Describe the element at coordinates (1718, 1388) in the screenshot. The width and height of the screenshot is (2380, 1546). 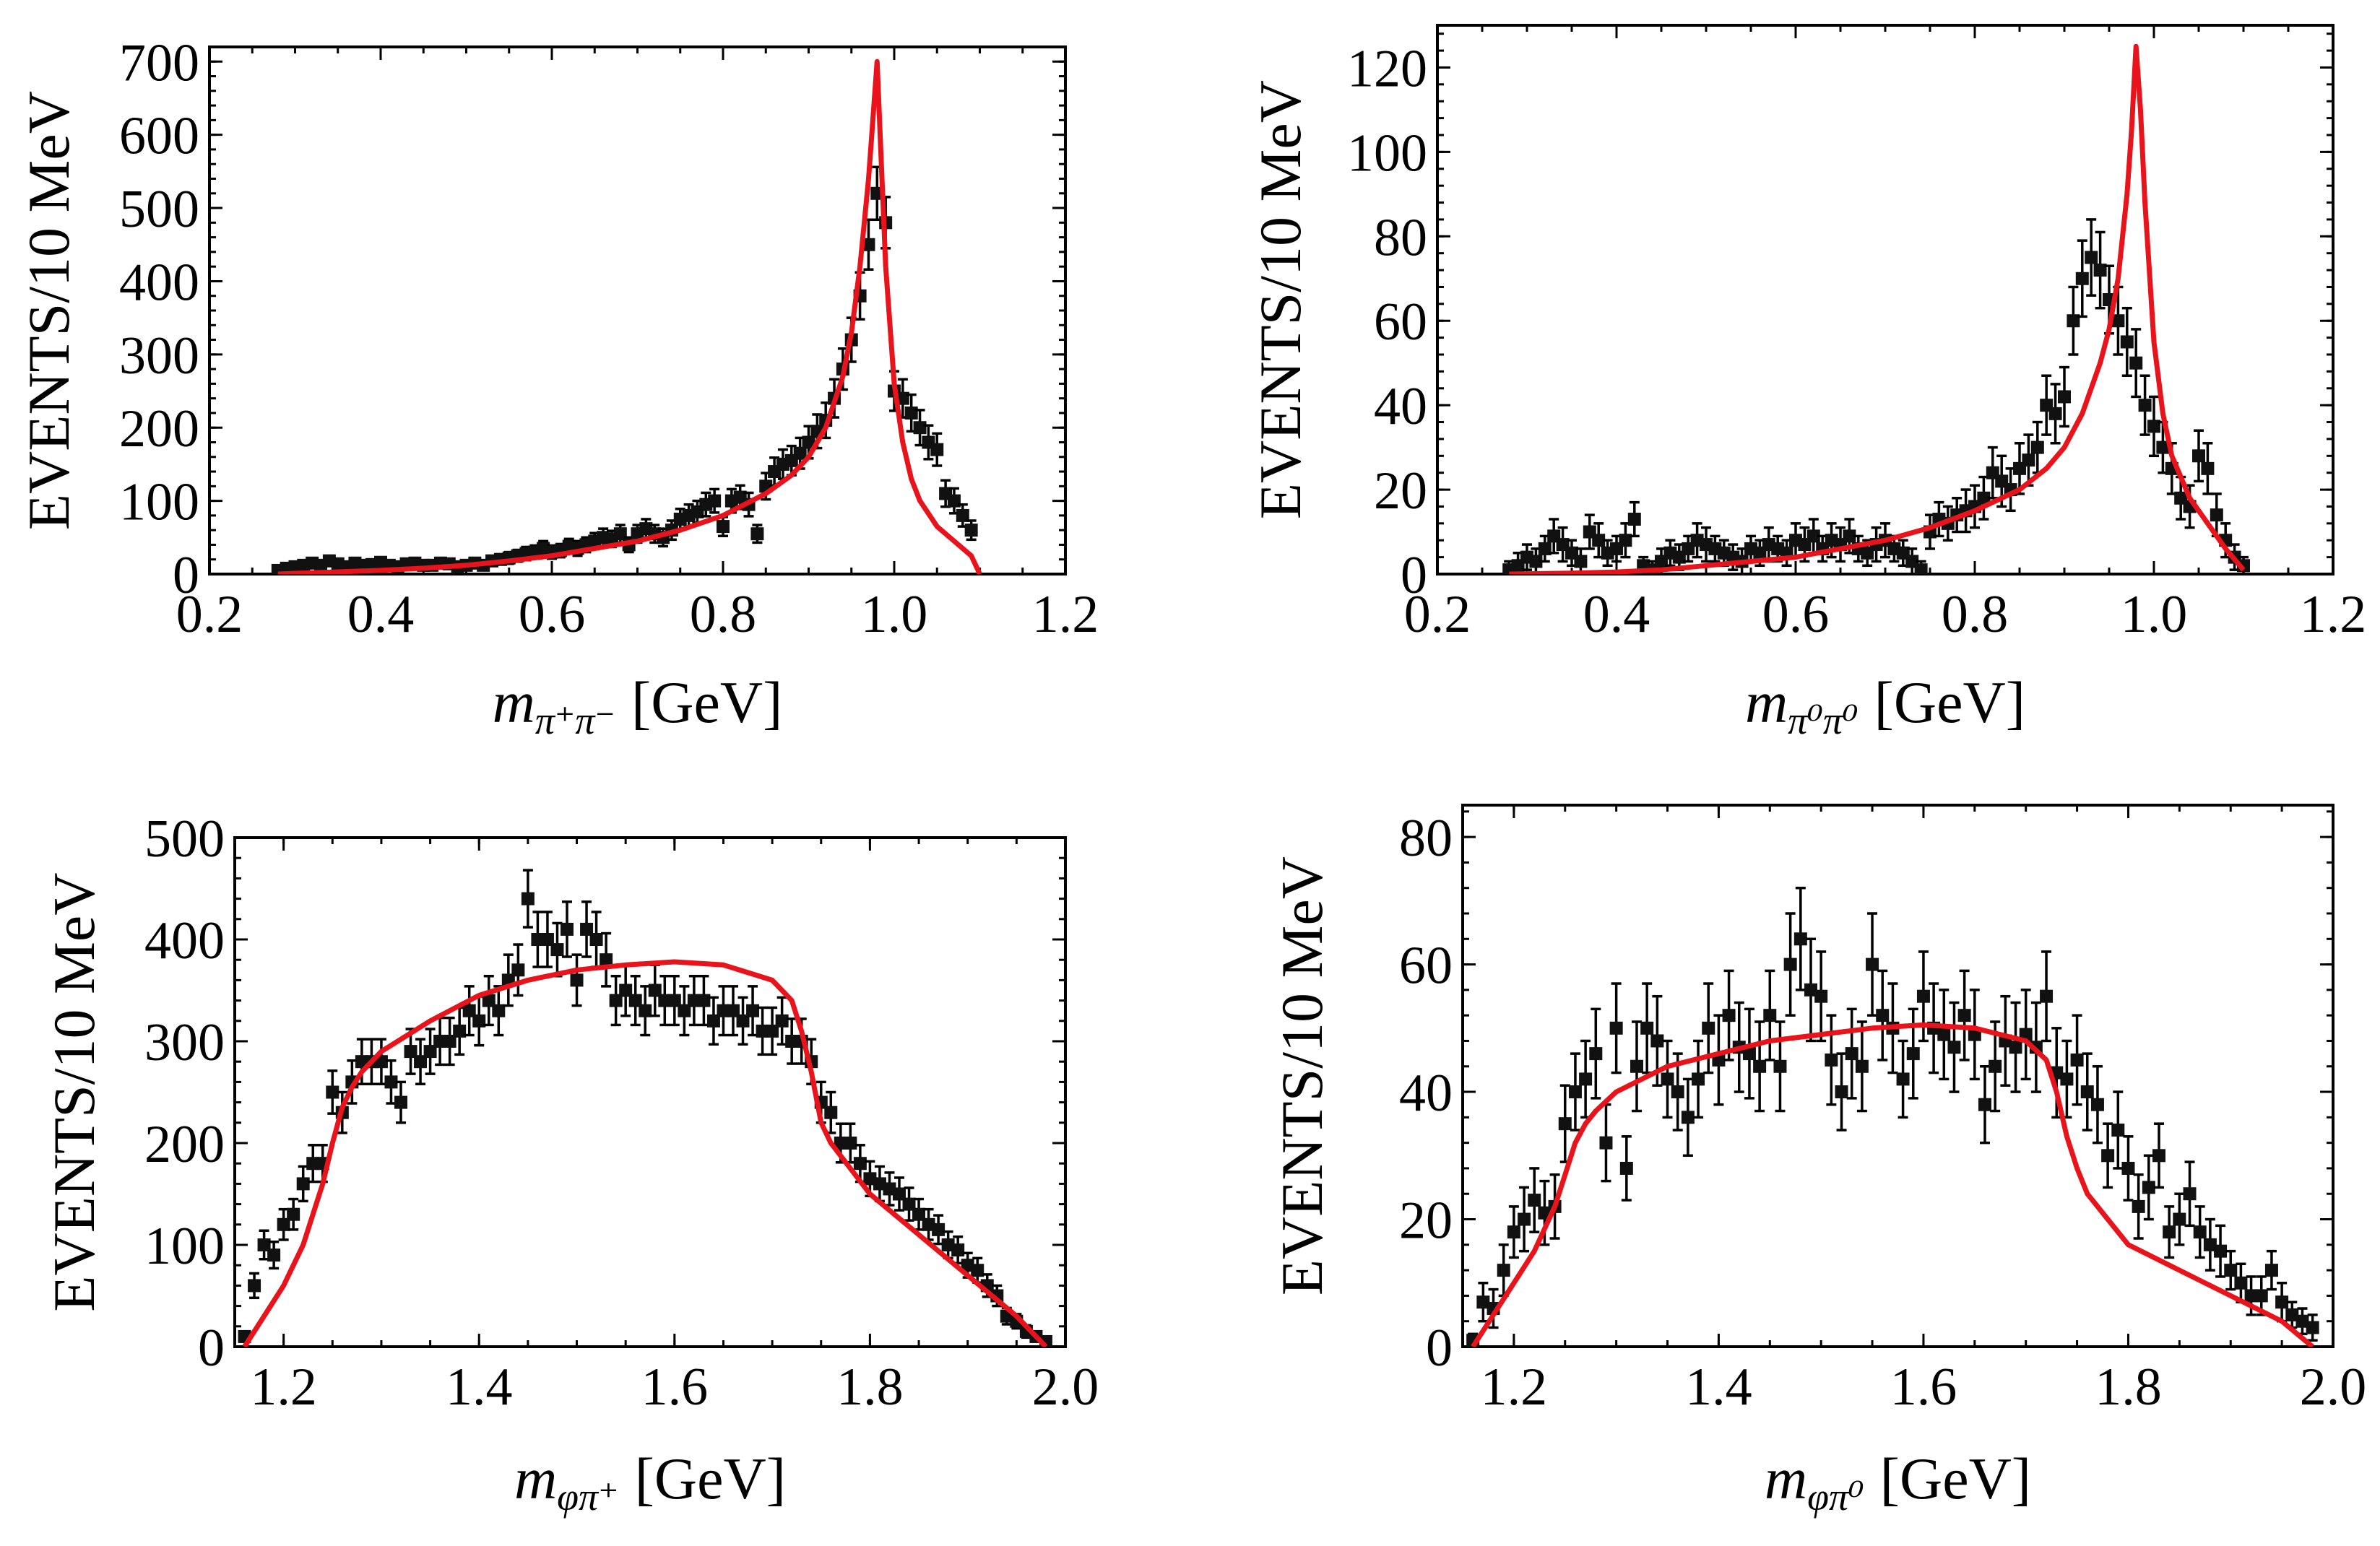
I see `x-tick-label: 1.4` at that location.